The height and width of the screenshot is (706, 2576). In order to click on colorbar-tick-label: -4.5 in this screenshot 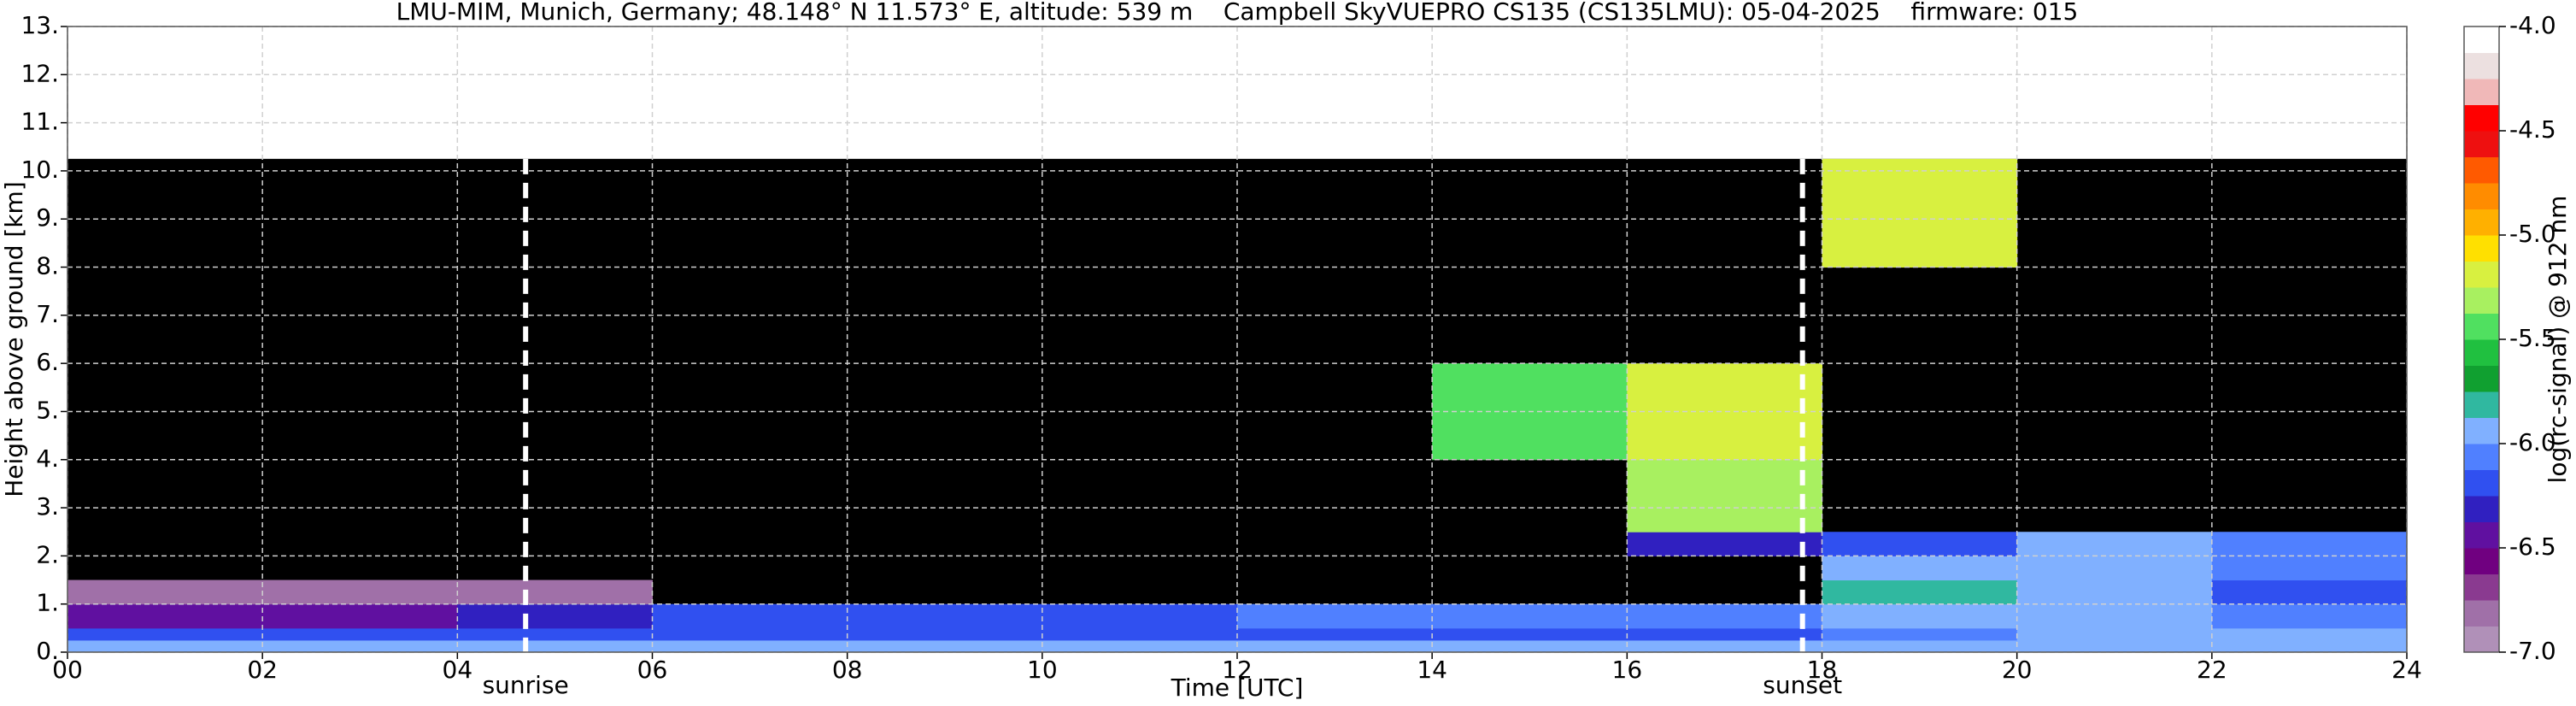, I will do `click(2532, 129)`.